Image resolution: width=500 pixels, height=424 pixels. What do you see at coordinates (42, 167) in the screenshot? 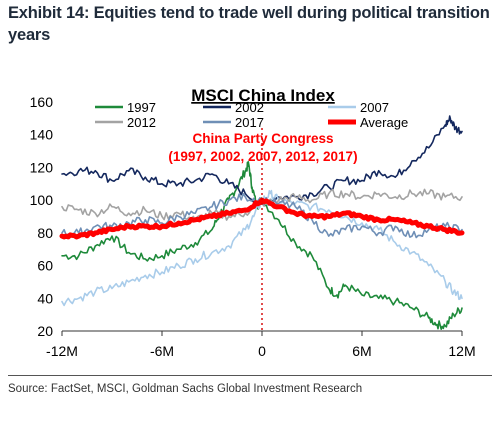
I see `y-tick-label: 120` at bounding box center [42, 167].